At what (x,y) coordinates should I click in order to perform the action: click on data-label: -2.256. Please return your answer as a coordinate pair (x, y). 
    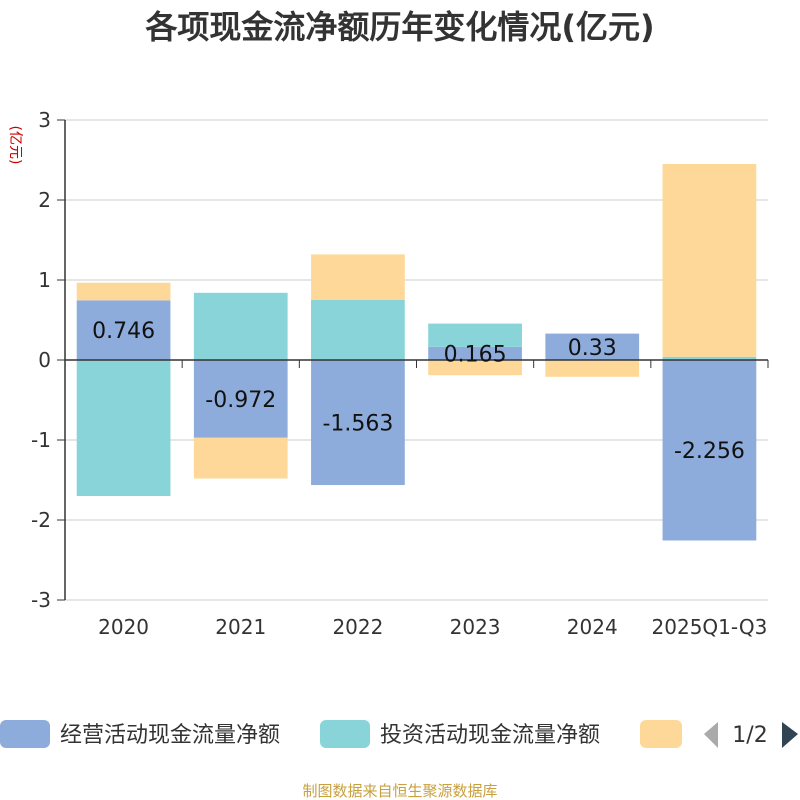
    Looking at the image, I should click on (709, 451).